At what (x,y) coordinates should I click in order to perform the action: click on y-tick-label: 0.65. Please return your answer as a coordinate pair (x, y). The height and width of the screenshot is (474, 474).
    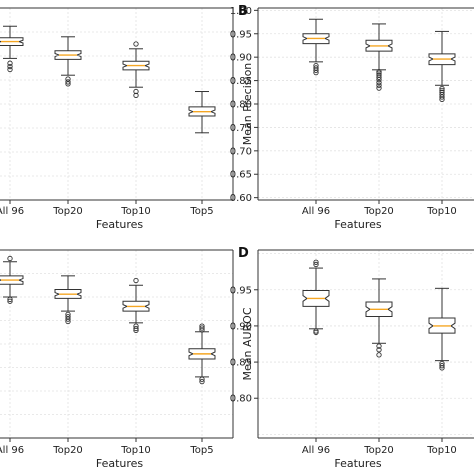
    Looking at the image, I should click on (241, 175).